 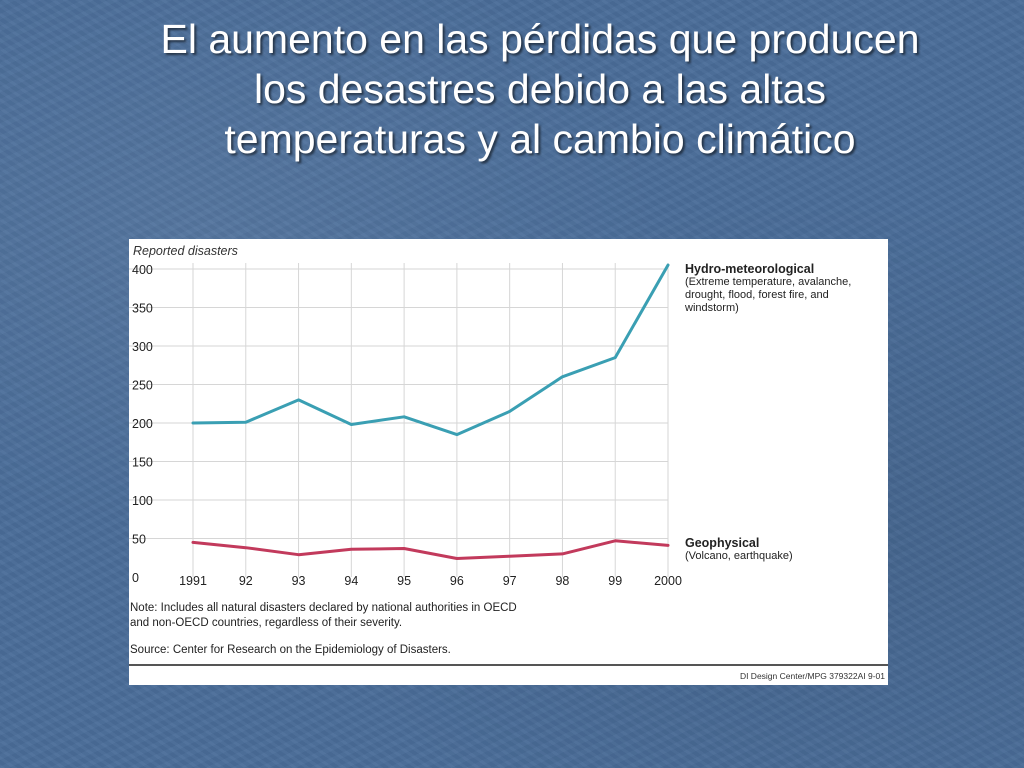 I want to click on x-tick-label: 93, so click(x=299, y=581).